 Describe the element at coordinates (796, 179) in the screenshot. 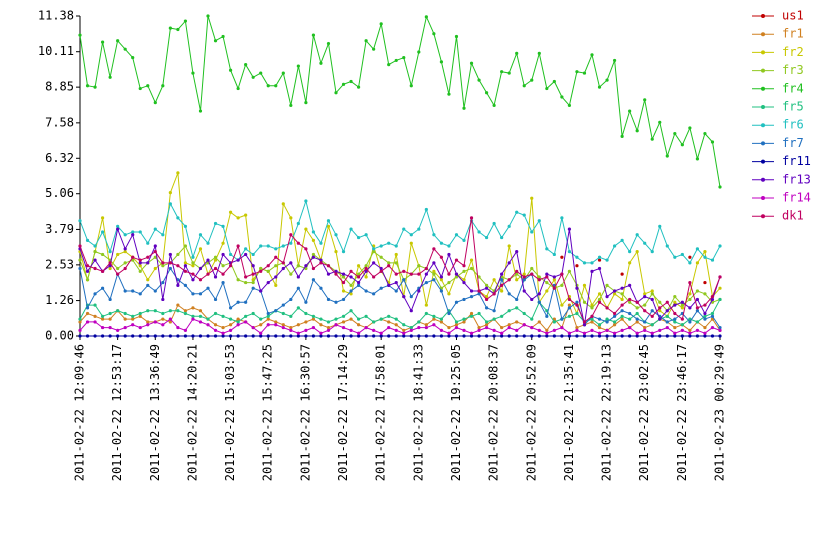

I see `legend-label: fr13` at that location.